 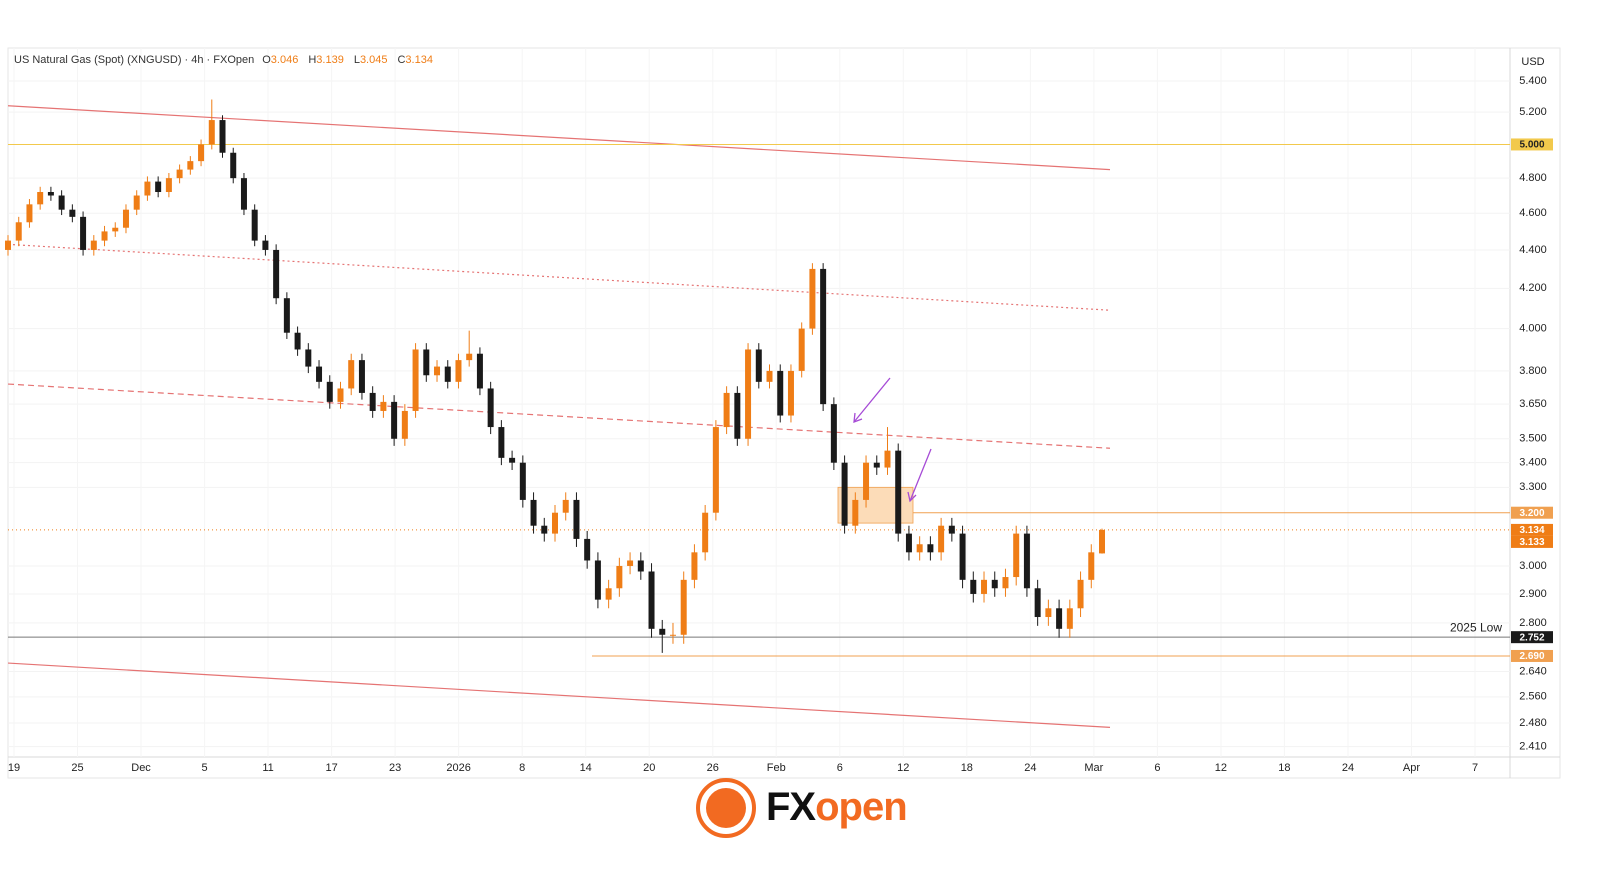 What do you see at coordinates (266, 60) in the screenshot?
I see `ohlc-label: O` at bounding box center [266, 60].